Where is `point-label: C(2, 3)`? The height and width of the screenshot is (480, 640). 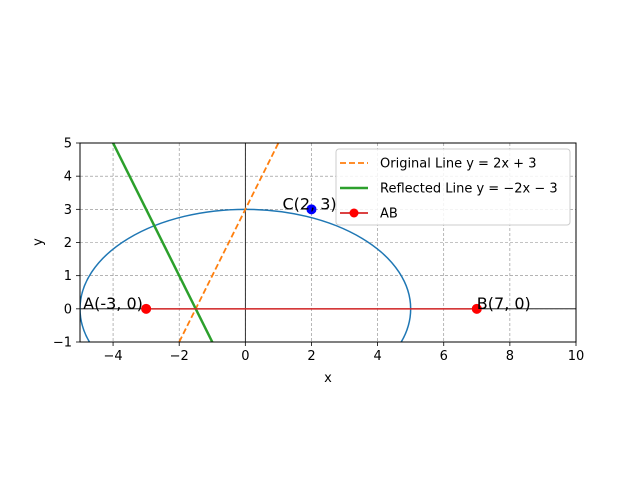
point-label: C(2, 3) is located at coordinates (309, 203).